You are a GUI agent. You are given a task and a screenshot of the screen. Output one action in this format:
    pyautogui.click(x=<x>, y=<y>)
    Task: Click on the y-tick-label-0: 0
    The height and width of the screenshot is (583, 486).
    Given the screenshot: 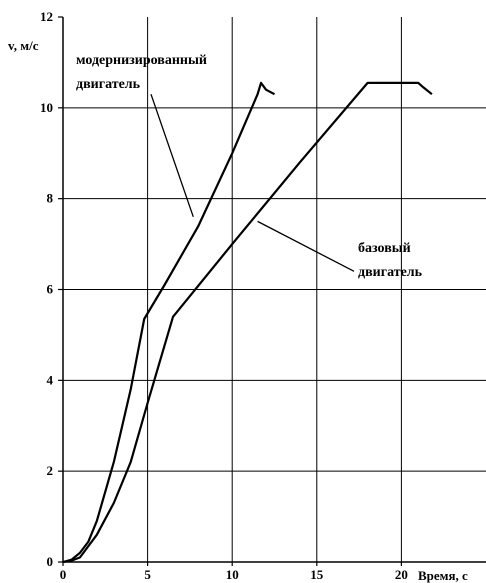 What is the action you would take?
    pyautogui.click(x=50, y=561)
    